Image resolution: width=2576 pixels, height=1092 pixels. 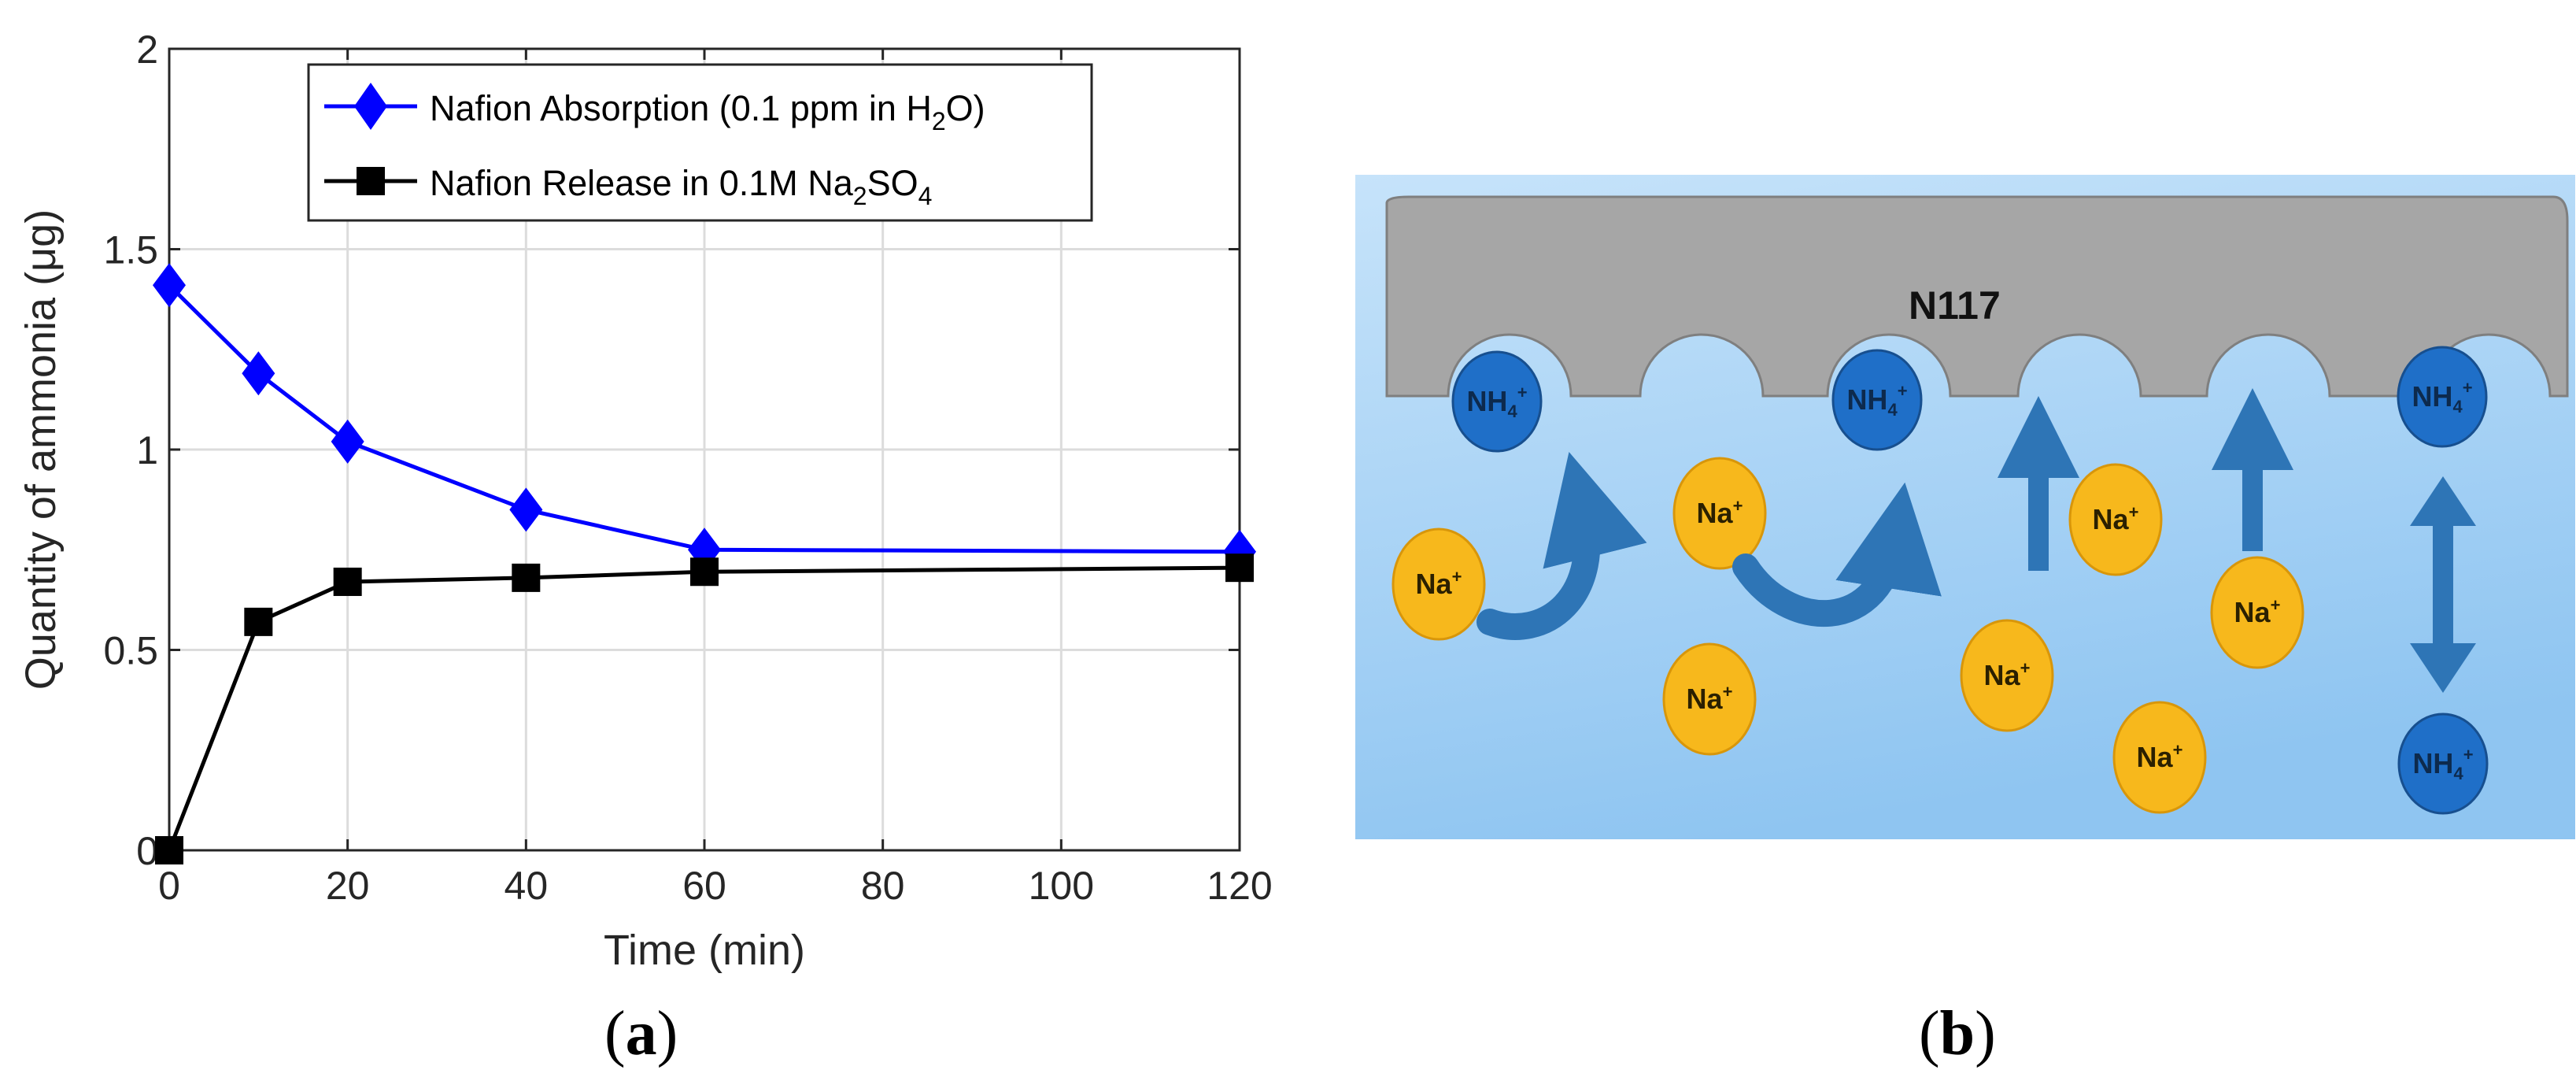 What do you see at coordinates (130, 651) in the screenshot?
I see `y-tick-label: 0.5` at bounding box center [130, 651].